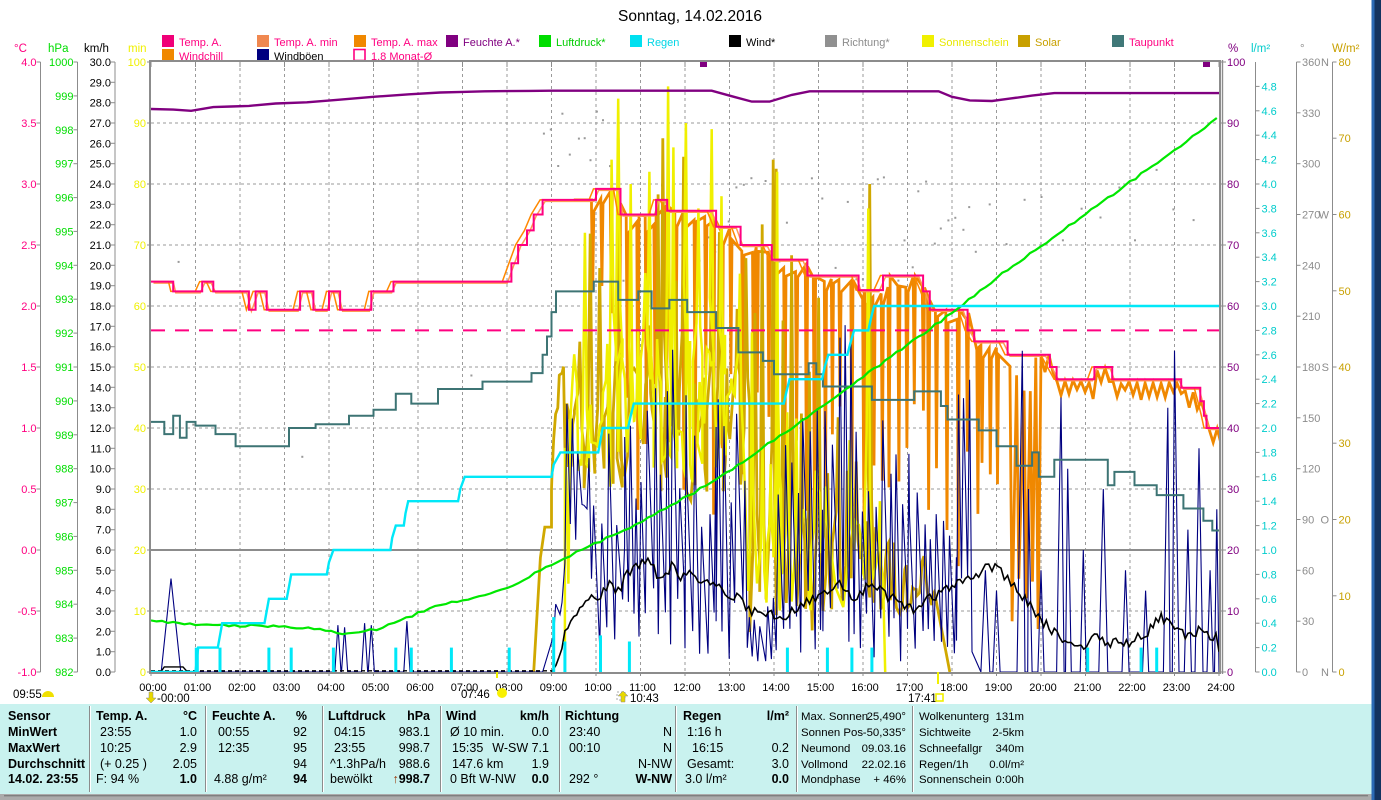  Describe the element at coordinates (34, 748) in the screenshot. I see `svg-text: MaxWert` at that location.